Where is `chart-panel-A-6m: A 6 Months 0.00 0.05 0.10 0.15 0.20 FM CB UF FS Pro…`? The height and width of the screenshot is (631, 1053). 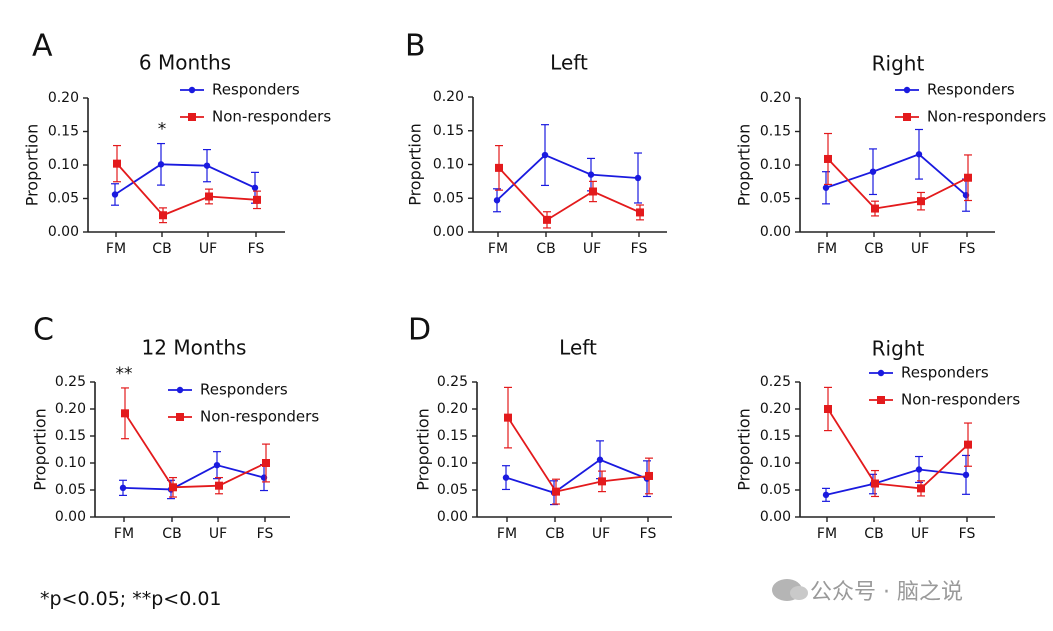
chart-panel-A-6m: A 6 Months 0.00 0.05 0.10 0.15 0.20 FM CB UF FS Pro… is located at coordinates (177, 143).